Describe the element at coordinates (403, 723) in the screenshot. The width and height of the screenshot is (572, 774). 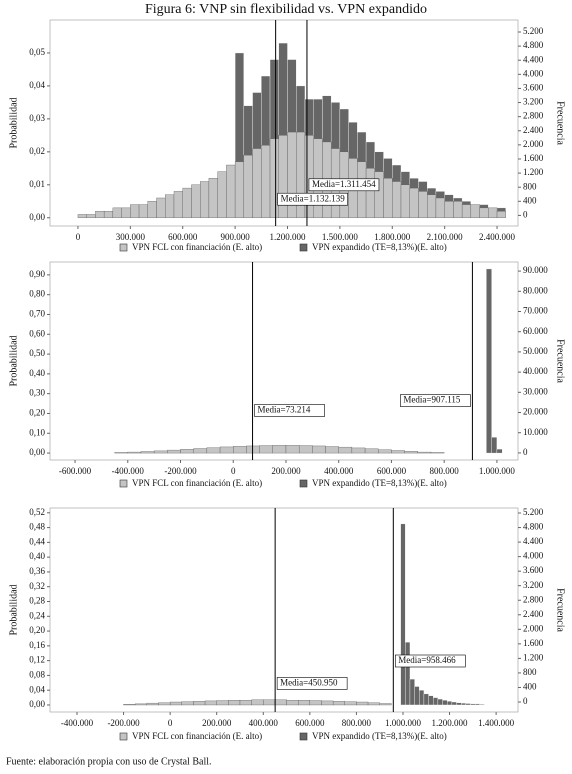
I see `x-tick-label: 1.000.000` at that location.